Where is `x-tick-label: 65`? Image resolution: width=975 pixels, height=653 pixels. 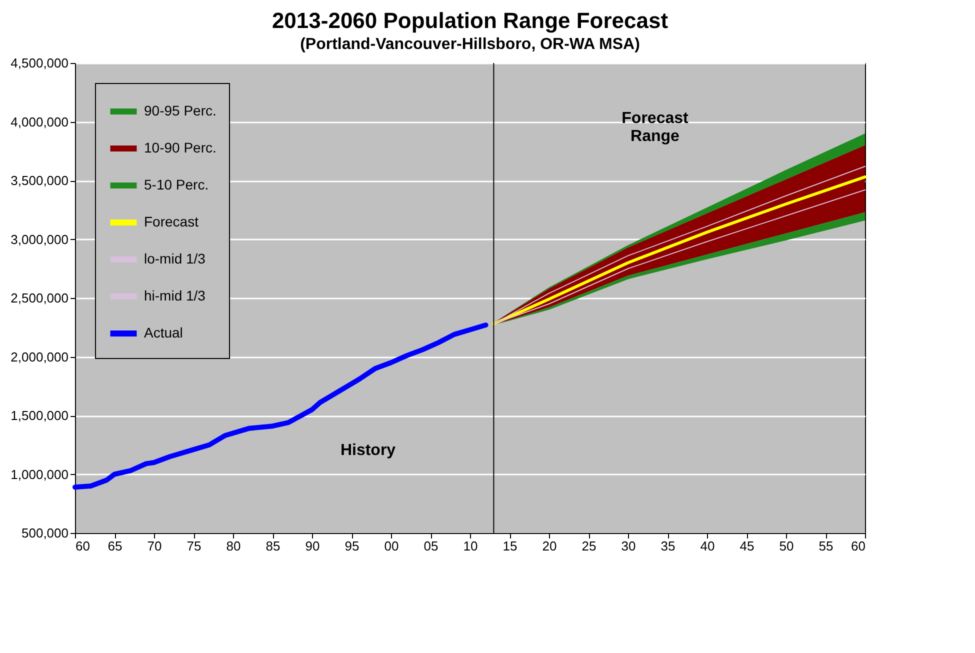
x-tick-label: 65 is located at coordinates (115, 546).